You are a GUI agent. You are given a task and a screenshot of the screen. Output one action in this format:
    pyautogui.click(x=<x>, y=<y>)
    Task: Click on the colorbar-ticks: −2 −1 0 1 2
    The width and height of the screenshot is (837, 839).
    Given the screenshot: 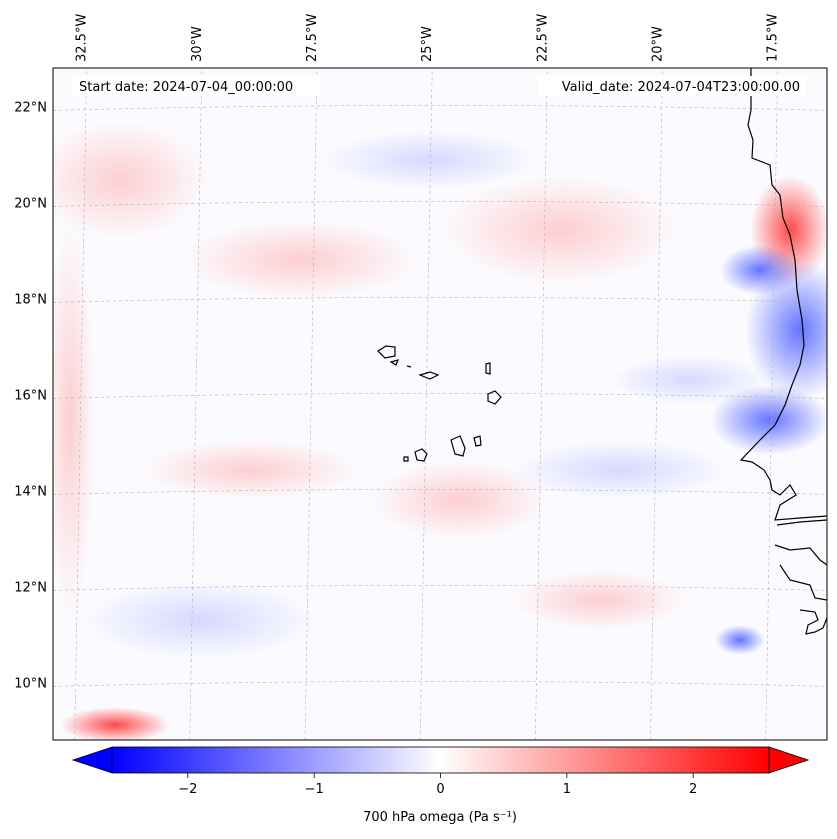 What is the action you would take?
    pyautogui.click(x=437, y=785)
    